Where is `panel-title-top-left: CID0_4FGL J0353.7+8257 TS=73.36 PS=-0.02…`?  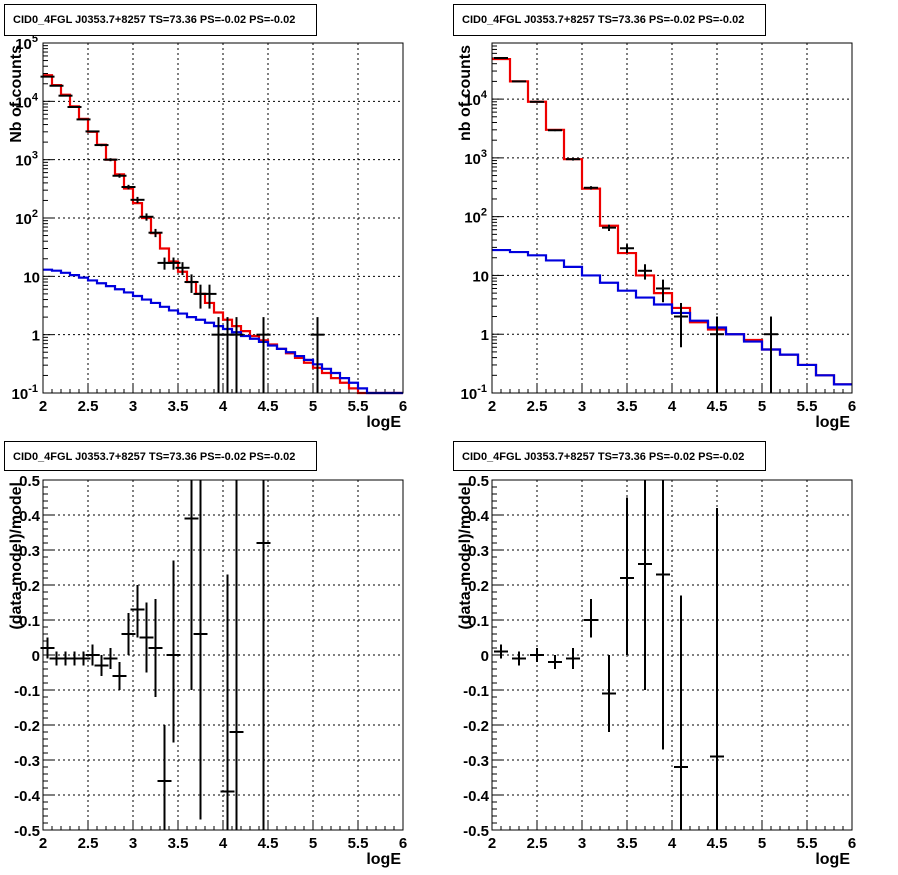 panel-title-top-left: CID0_4FGL J0353.7+8257 TS=73.36 PS=-0.02… is located at coordinates (160, 20).